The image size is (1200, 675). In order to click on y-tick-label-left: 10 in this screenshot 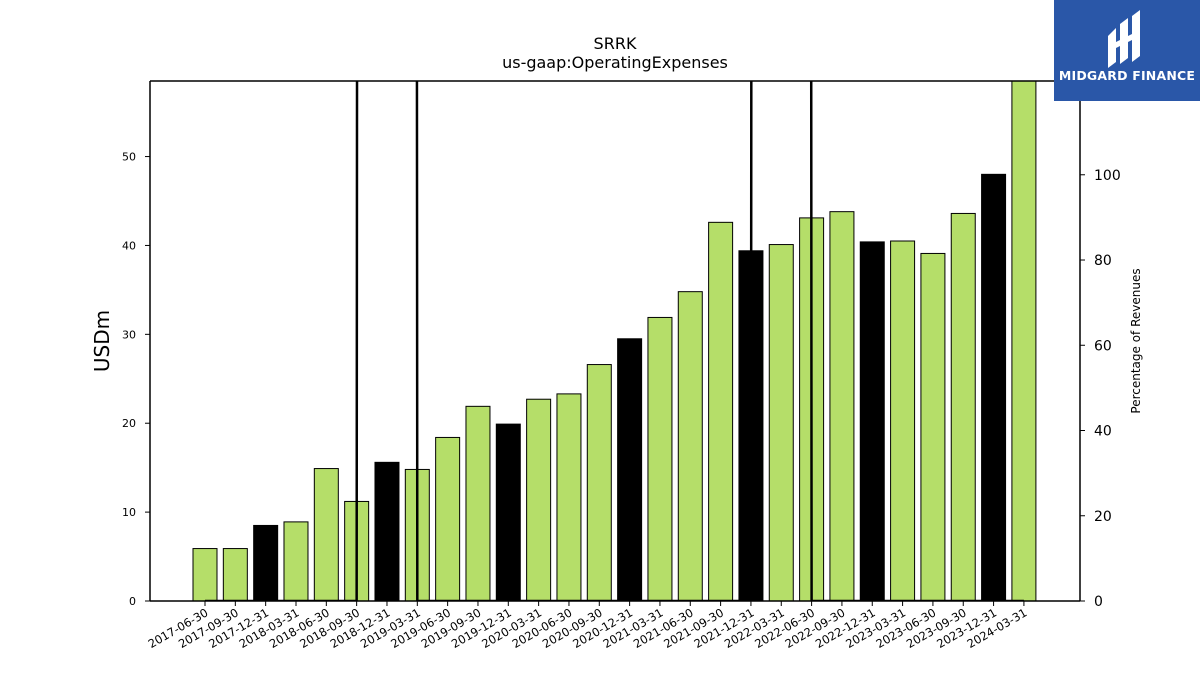, I will do `click(129, 512)`.